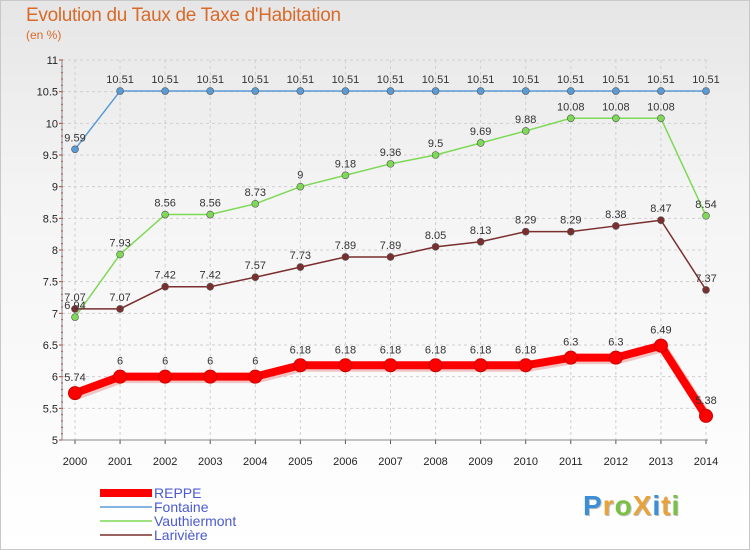 The image size is (750, 550). What do you see at coordinates (164, 276) in the screenshot?
I see `data-label: 7.42` at bounding box center [164, 276].